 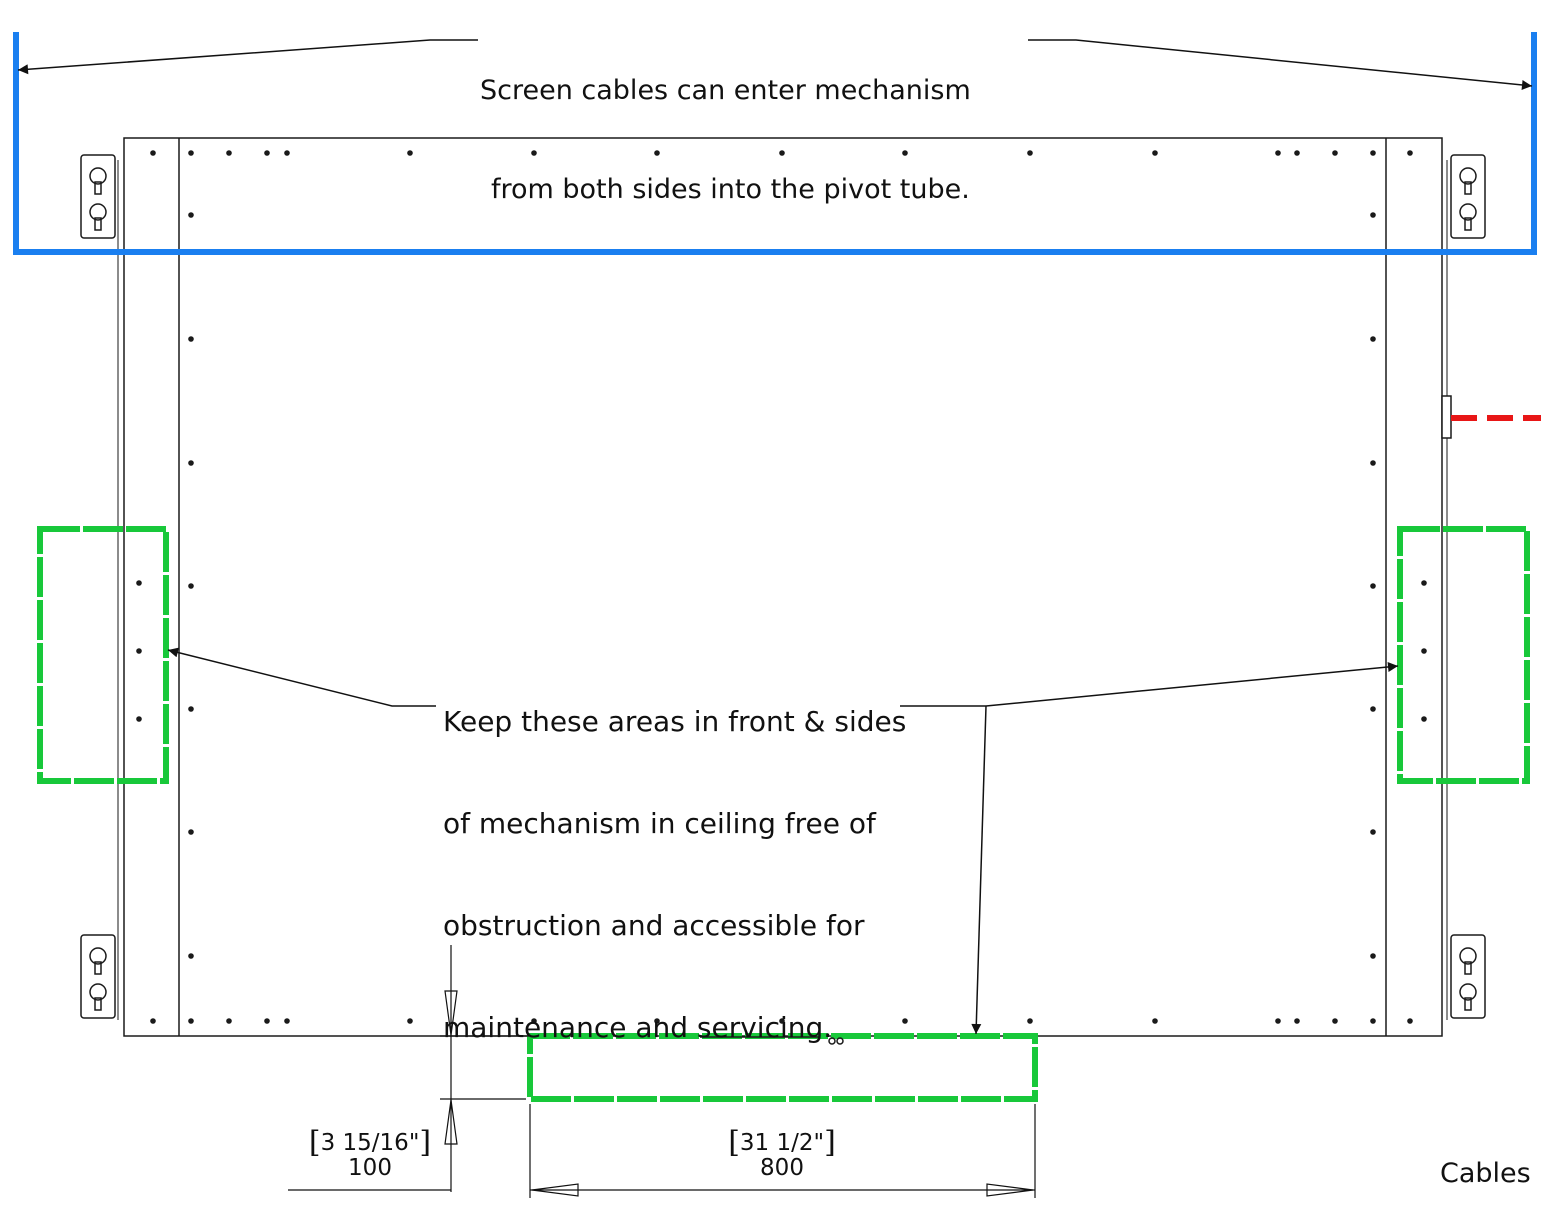 I want to click on access-note-line3: obstruction and accessible for, so click(x=654, y=925).